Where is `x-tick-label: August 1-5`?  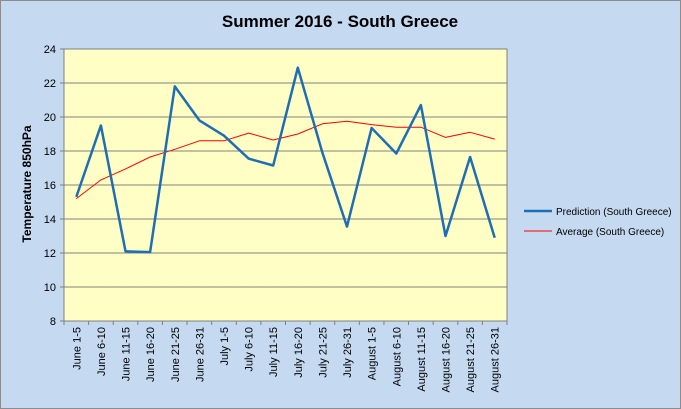 x-tick-label: August 1-5 is located at coordinates (373, 353).